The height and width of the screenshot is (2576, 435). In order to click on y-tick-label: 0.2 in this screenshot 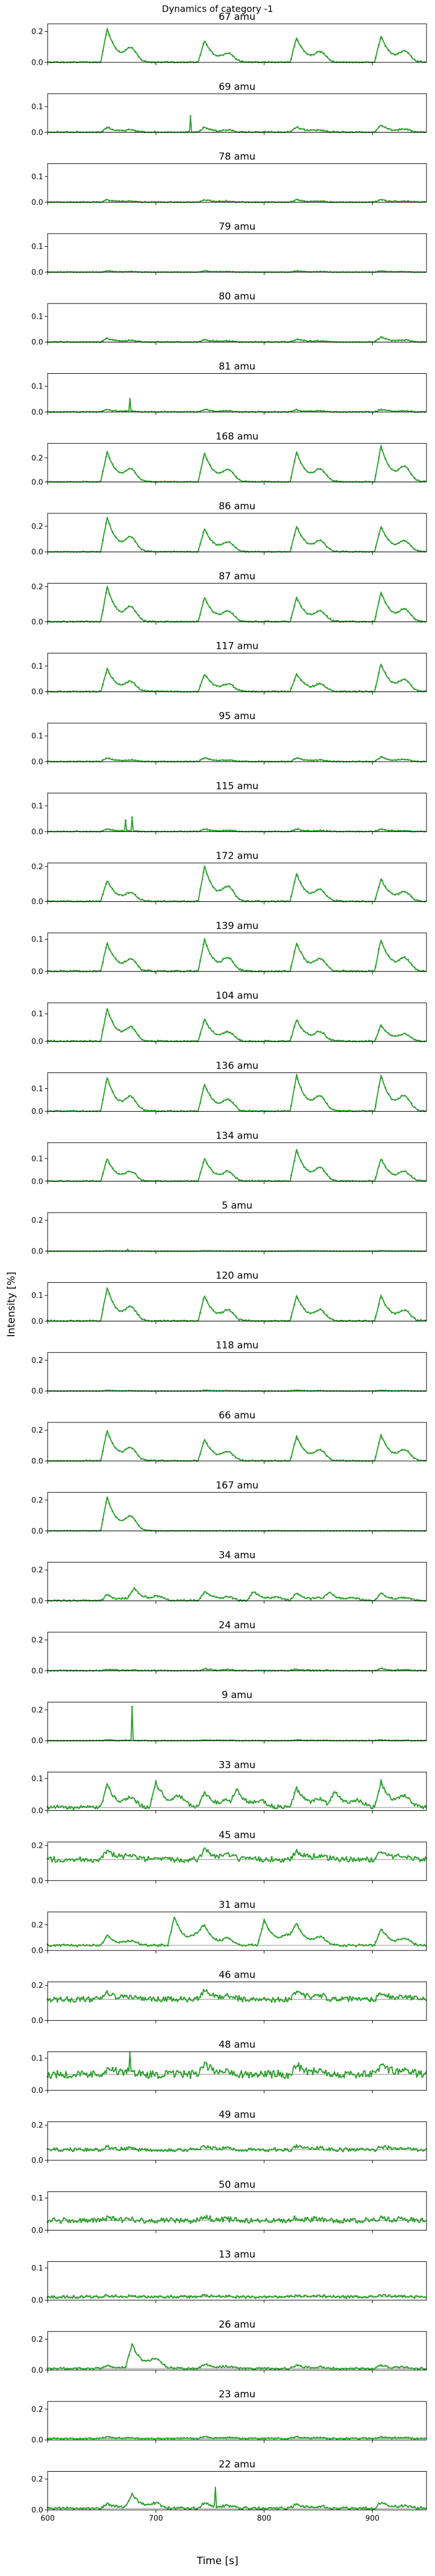, I will do `click(37, 587)`.